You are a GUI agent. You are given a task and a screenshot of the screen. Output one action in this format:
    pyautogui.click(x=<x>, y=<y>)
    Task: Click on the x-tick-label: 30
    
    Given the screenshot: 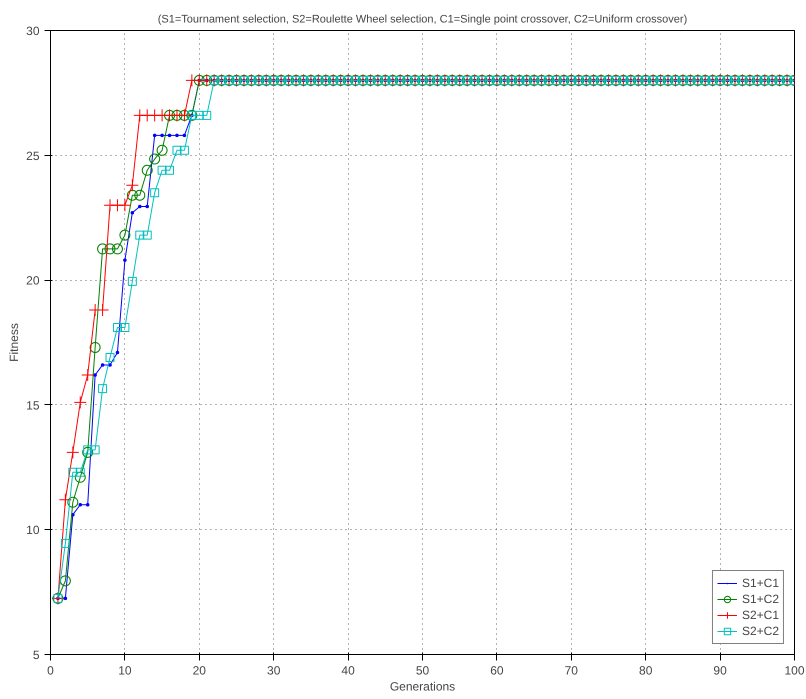 What is the action you would take?
    pyautogui.click(x=274, y=671)
    